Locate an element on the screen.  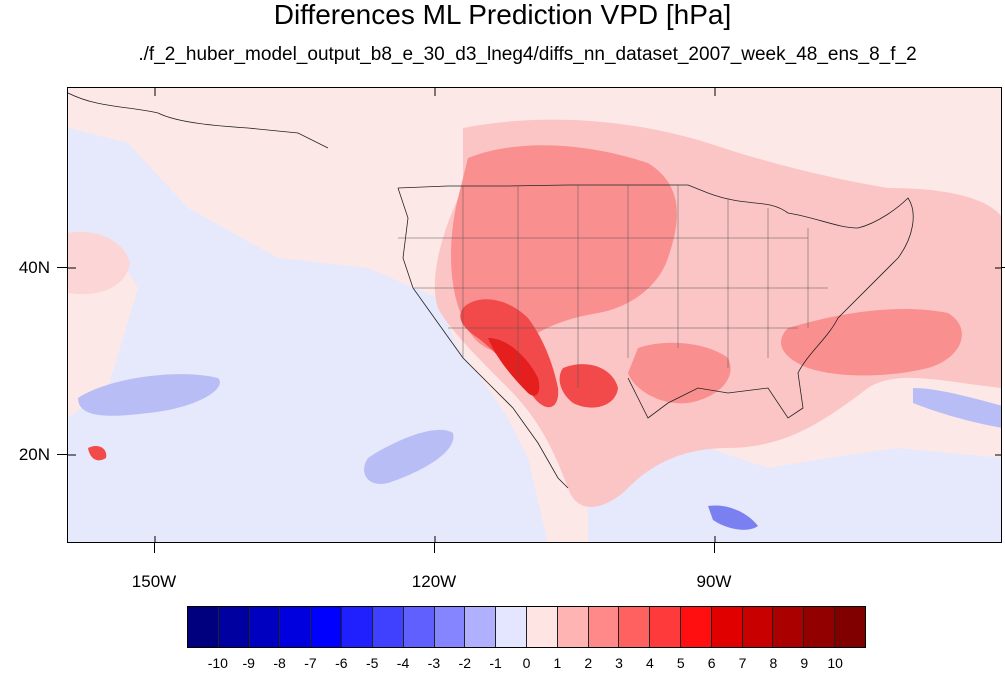
colorbar-tick-label: -4 is located at coordinates (403, 663).